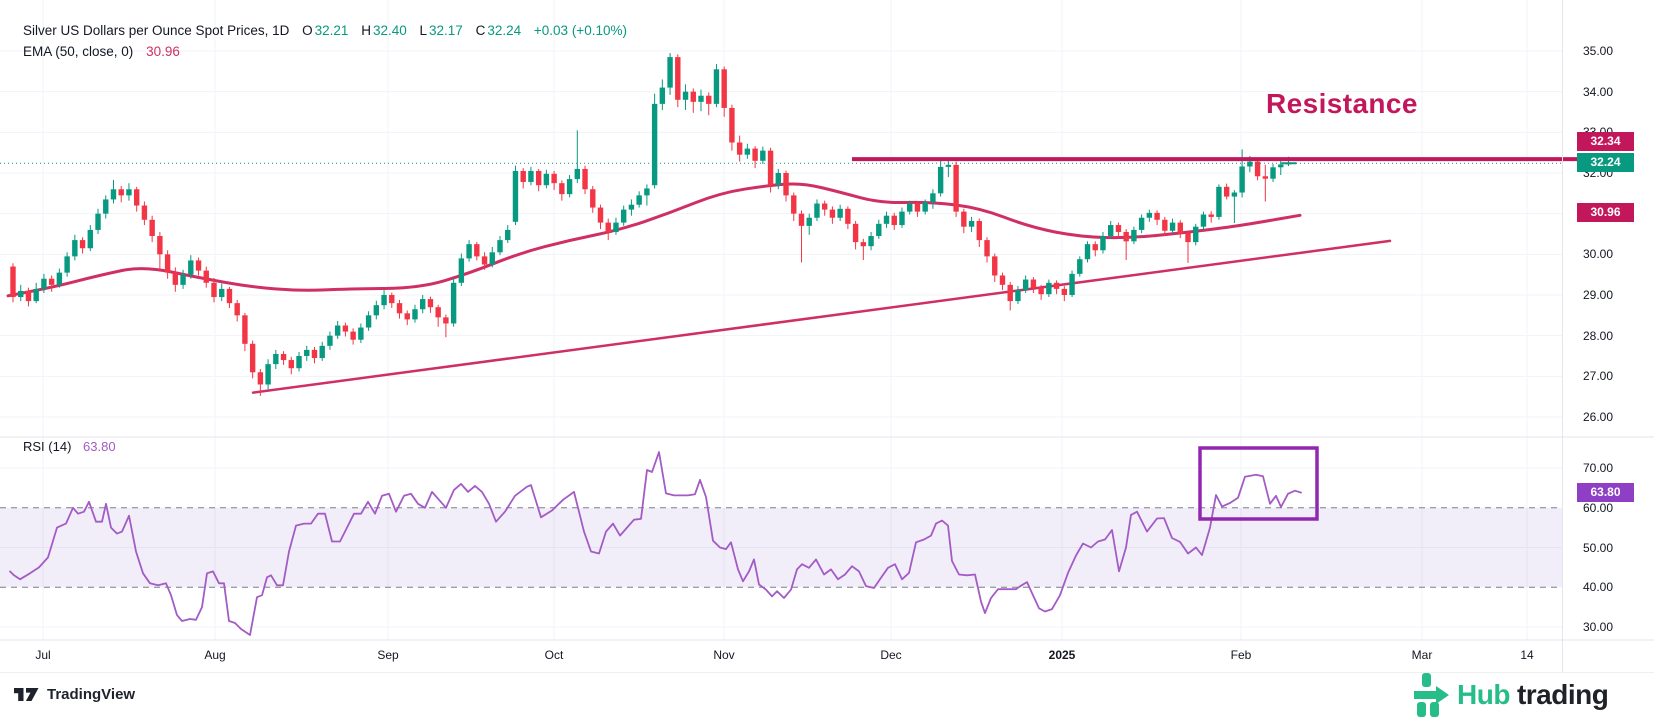 The height and width of the screenshot is (718, 1654). I want to click on tradingview-logo-icon, so click(26, 694).